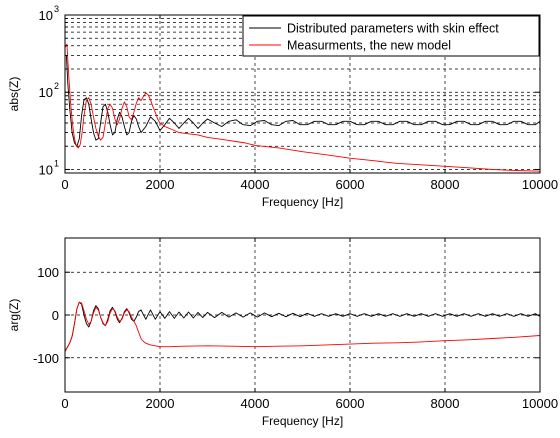 This screenshot has width=560, height=438. I want to click on phase-xtick-label: 2000, so click(160, 403).